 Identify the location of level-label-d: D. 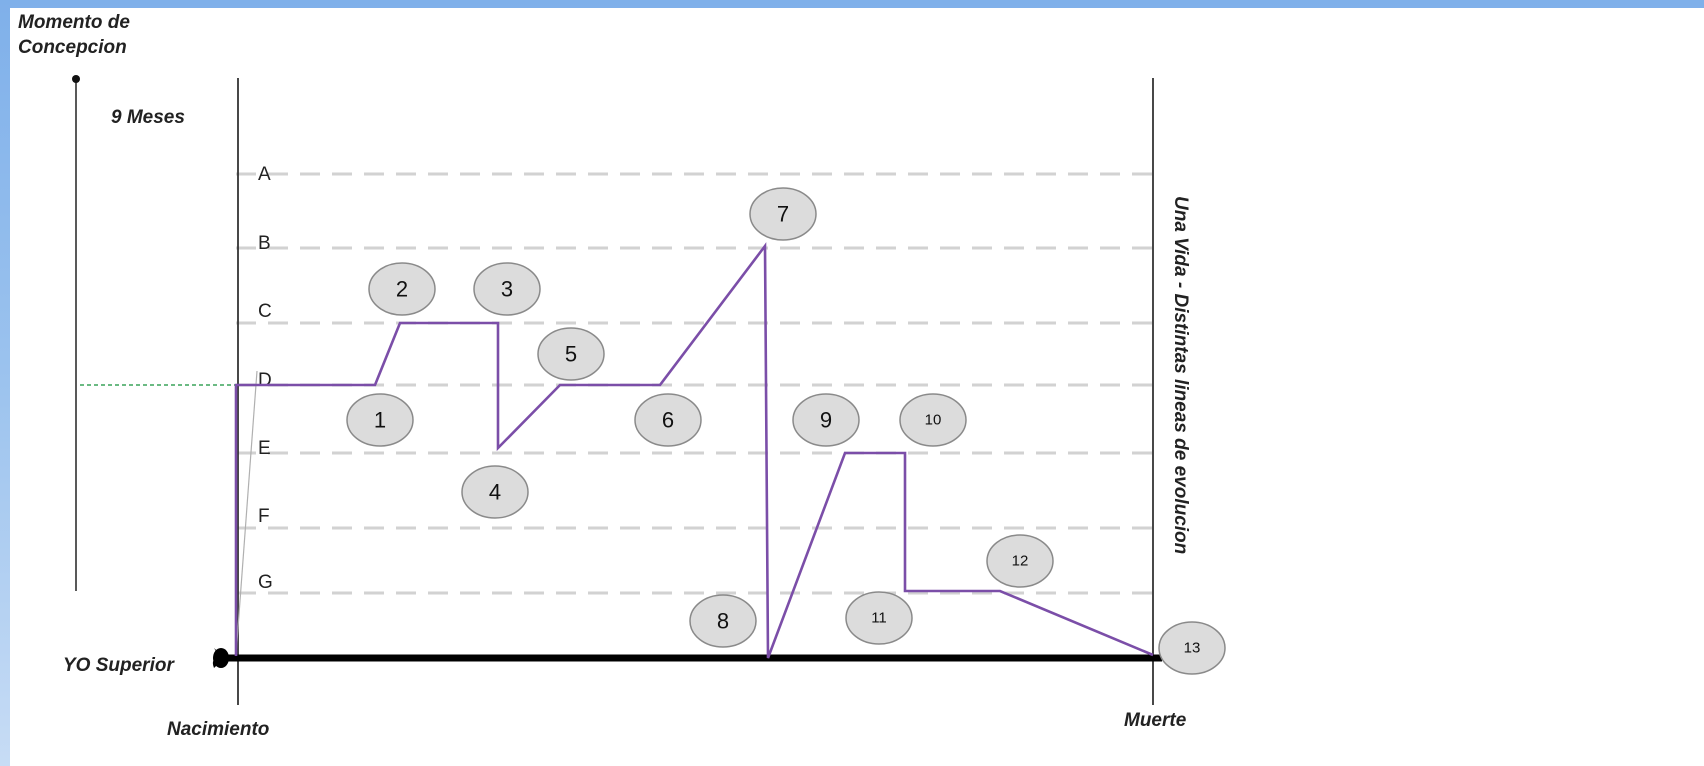
(265, 380).